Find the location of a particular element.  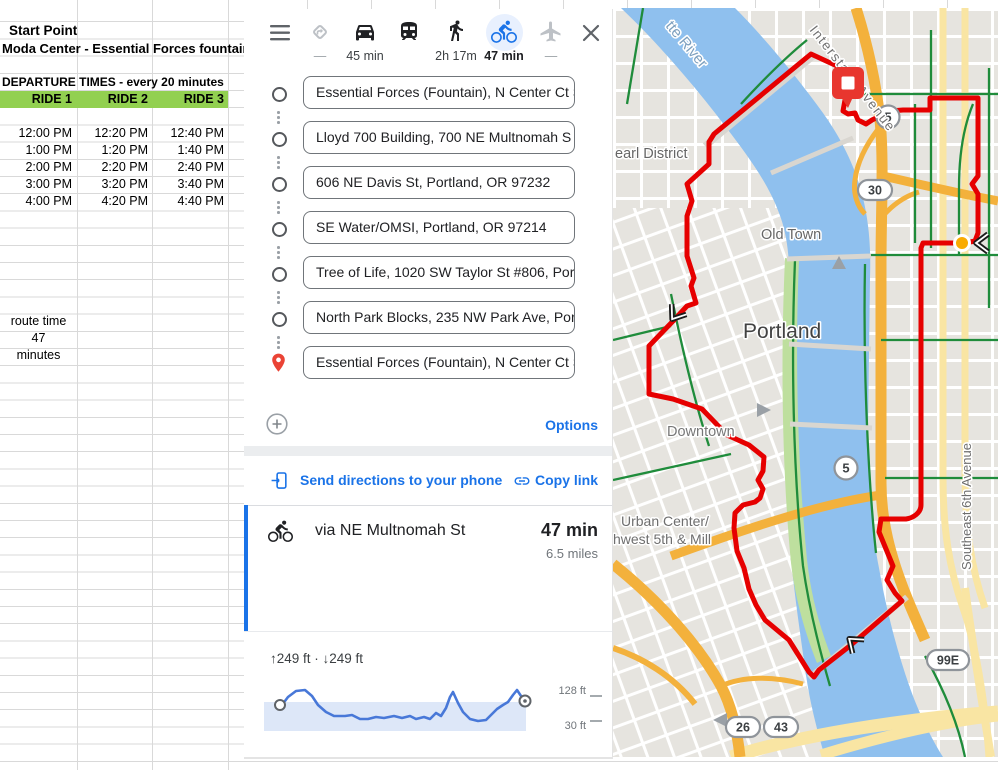

urban-center-label-1: Urban Center/ is located at coordinates (665, 521).